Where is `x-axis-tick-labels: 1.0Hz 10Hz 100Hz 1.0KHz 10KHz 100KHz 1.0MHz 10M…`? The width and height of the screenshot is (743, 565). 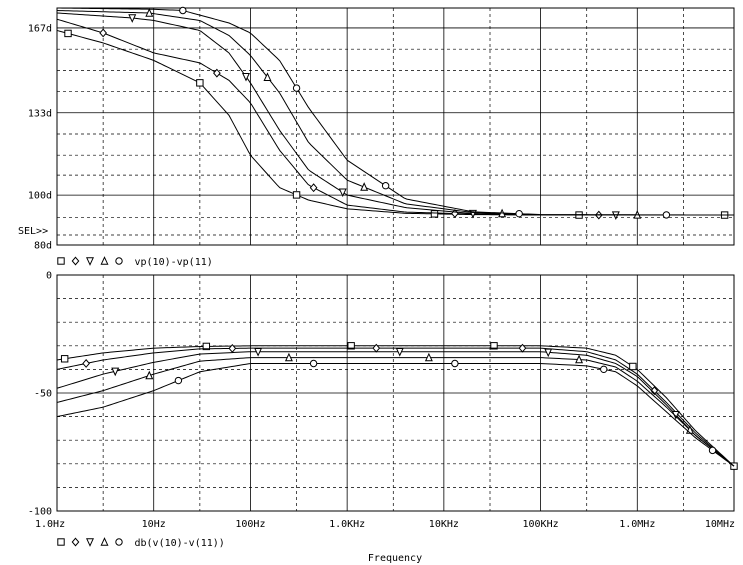
x-axis-tick-labels: 1.0Hz 10Hz 100Hz 1.0KHz 10KHz 100KHz 1.0MHz 10M… is located at coordinates (385, 524).